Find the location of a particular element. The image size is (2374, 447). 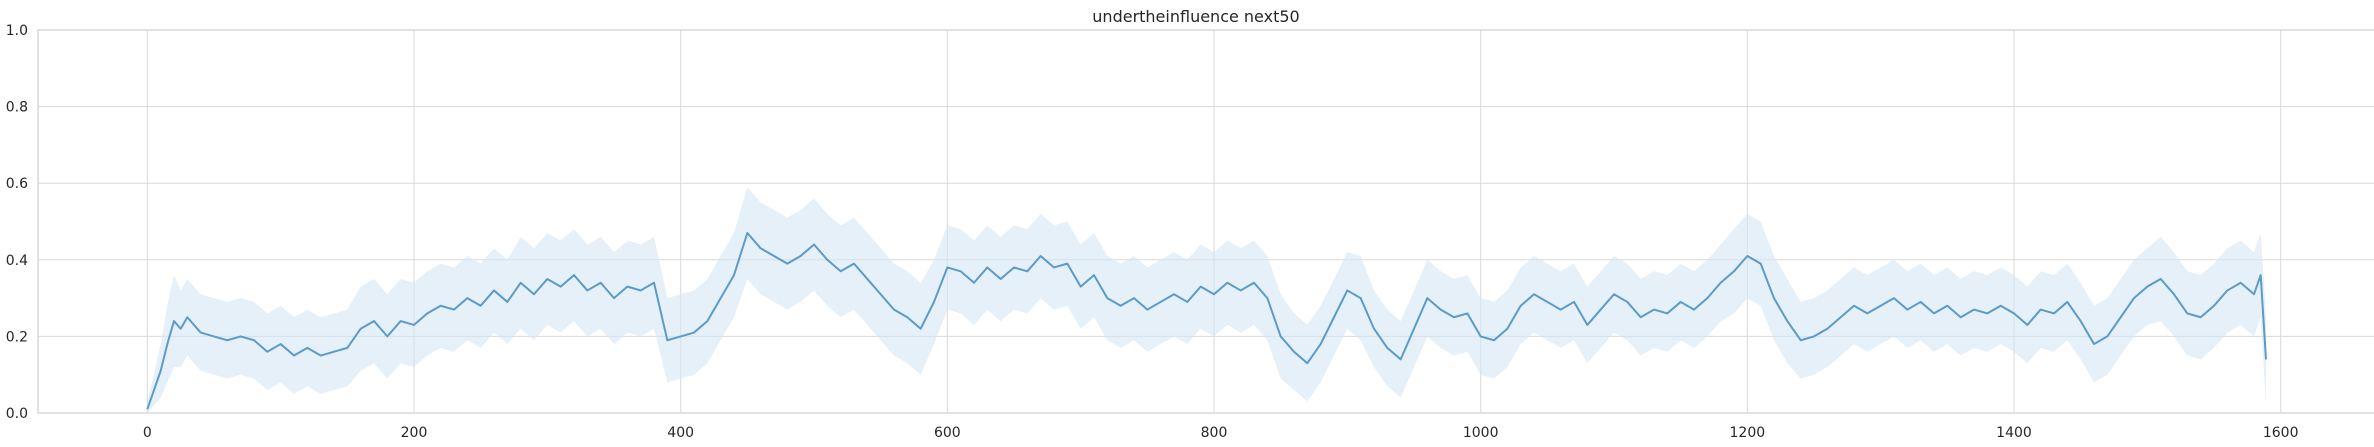

y-tick-label: 0.8 is located at coordinates (17, 108).